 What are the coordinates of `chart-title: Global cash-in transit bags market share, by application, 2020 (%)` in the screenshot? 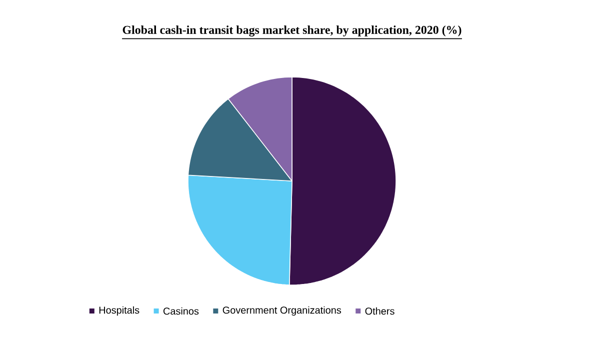 It's located at (292, 31).